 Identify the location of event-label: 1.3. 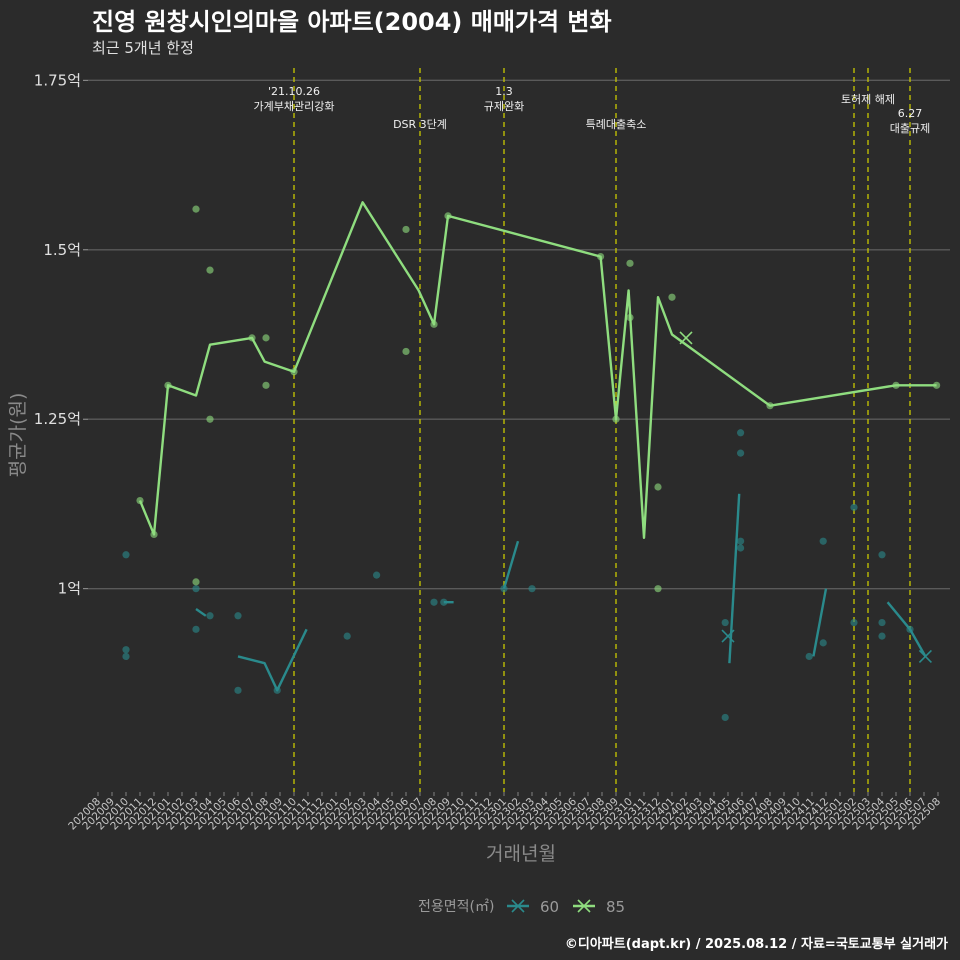
(504, 91).